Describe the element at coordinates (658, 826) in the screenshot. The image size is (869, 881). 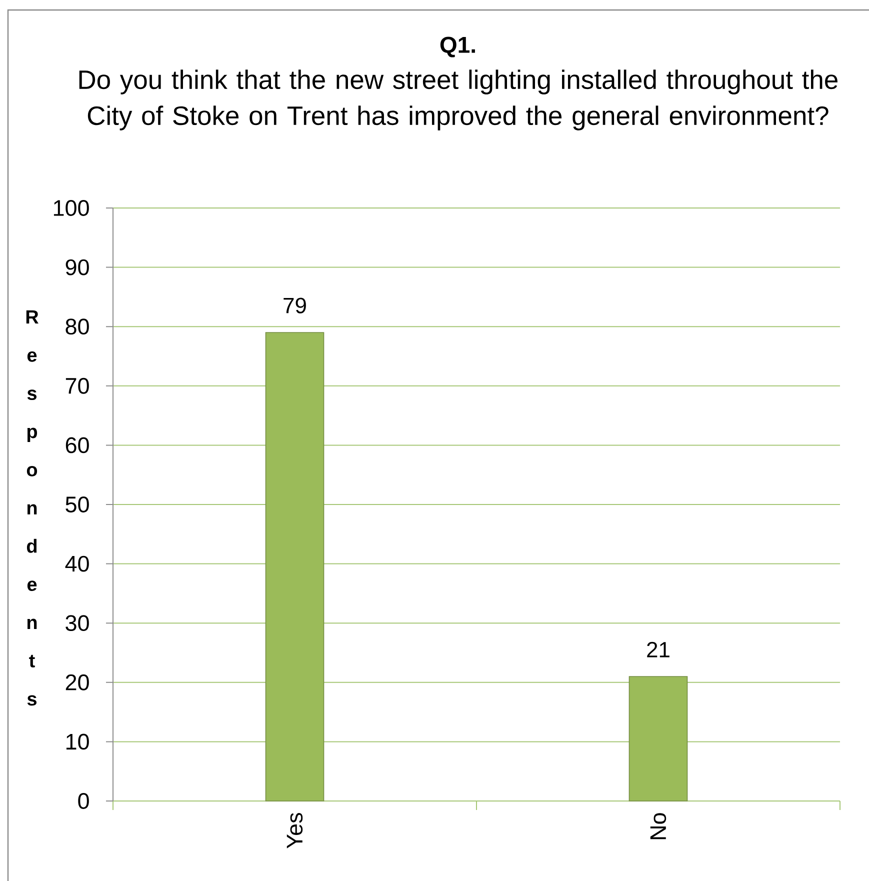
I see `x-tick-label: No` at that location.